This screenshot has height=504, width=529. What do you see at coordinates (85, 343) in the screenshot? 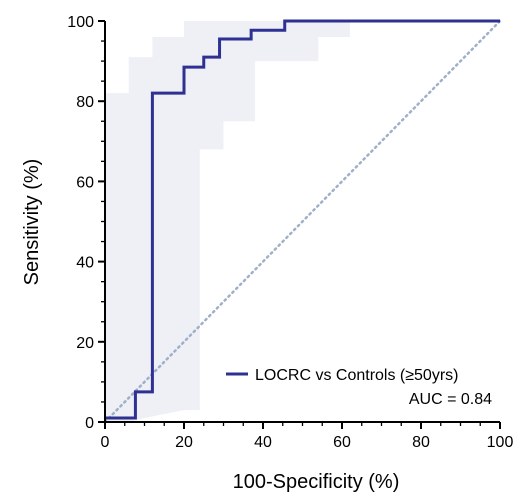
I see `y-tick-label: 20` at bounding box center [85, 343].